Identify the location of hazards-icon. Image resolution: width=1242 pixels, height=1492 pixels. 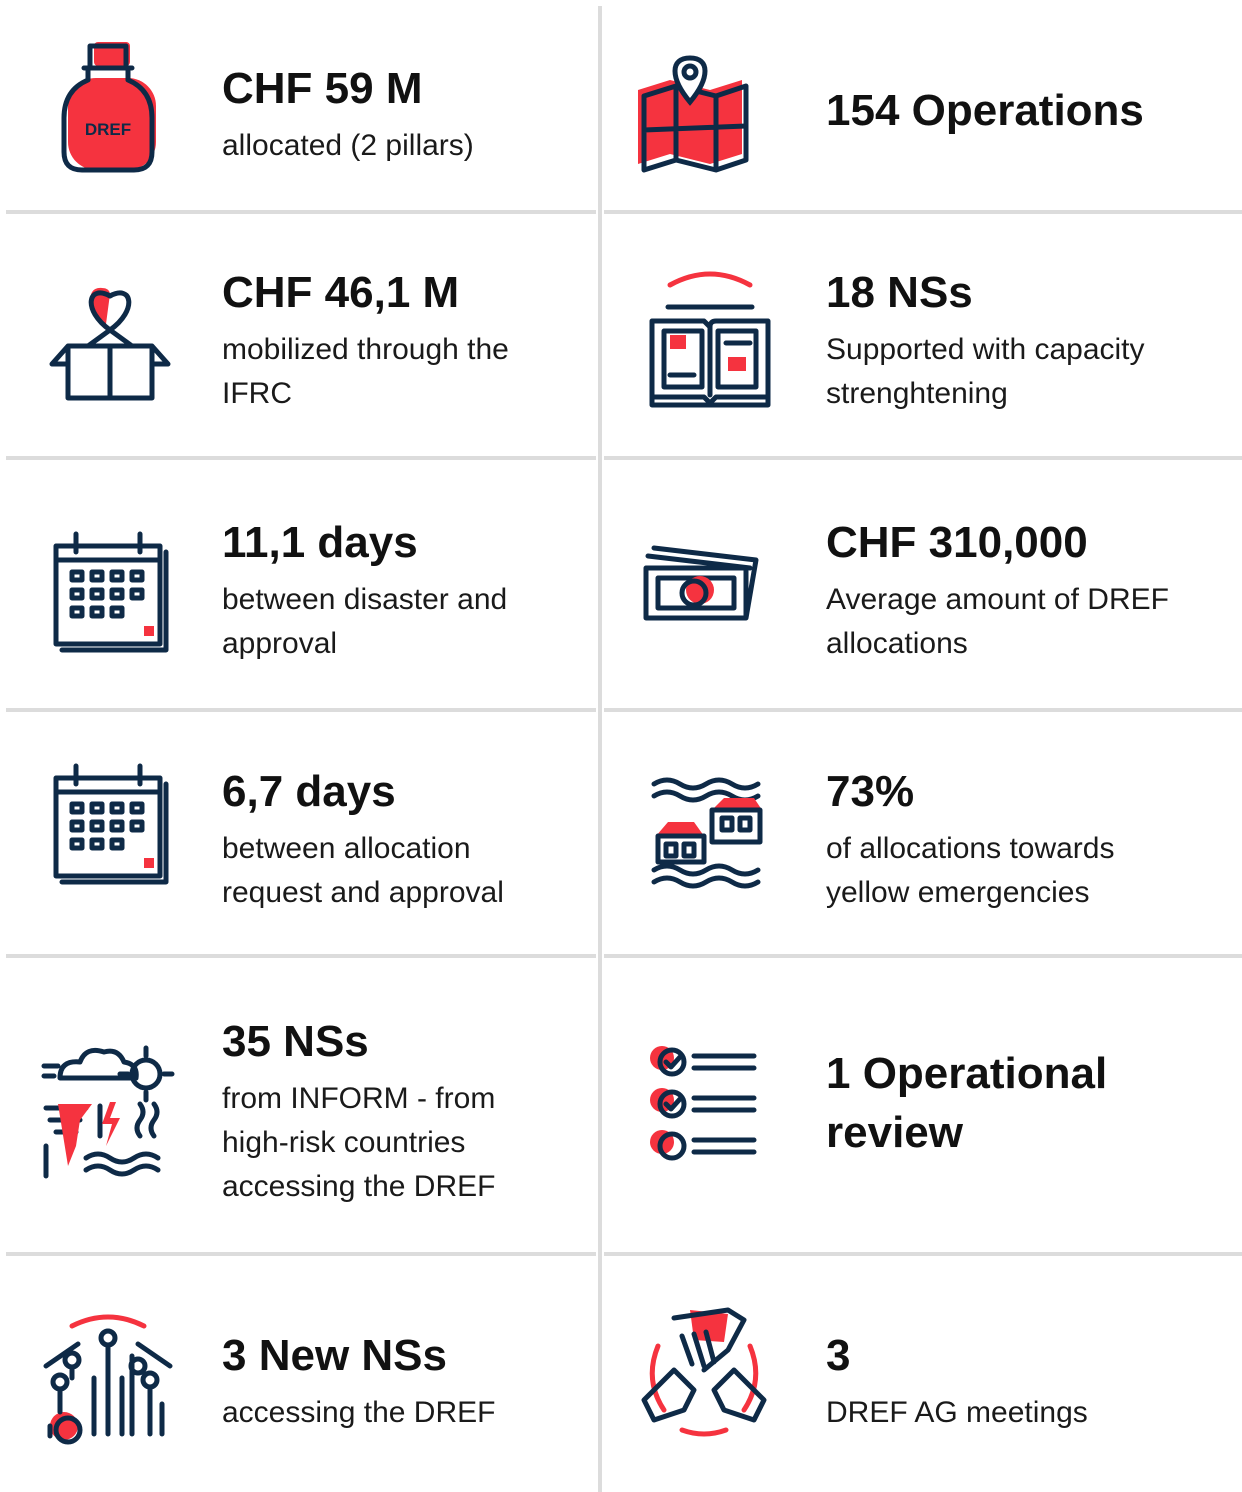
(108, 1112).